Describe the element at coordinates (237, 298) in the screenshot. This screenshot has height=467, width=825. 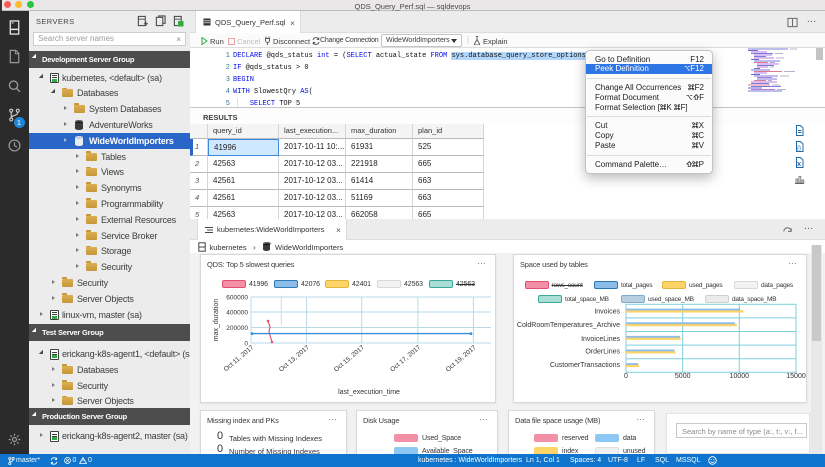
I see `svg-text: 600000` at that location.